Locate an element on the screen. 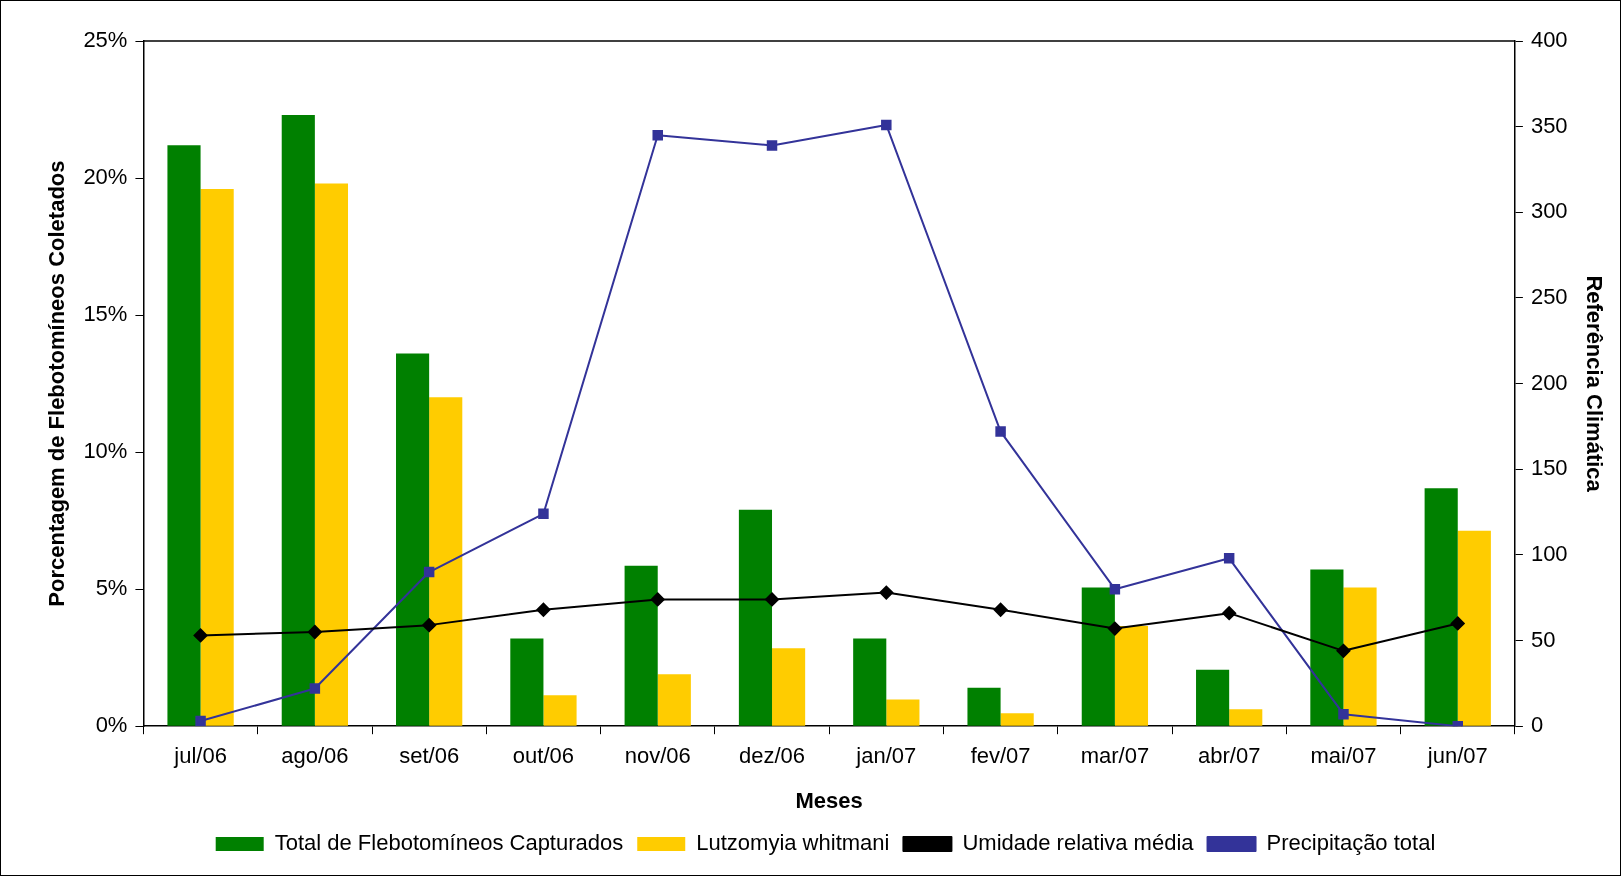  y2-axis-title: Referência Climática is located at coordinates (1594, 384).